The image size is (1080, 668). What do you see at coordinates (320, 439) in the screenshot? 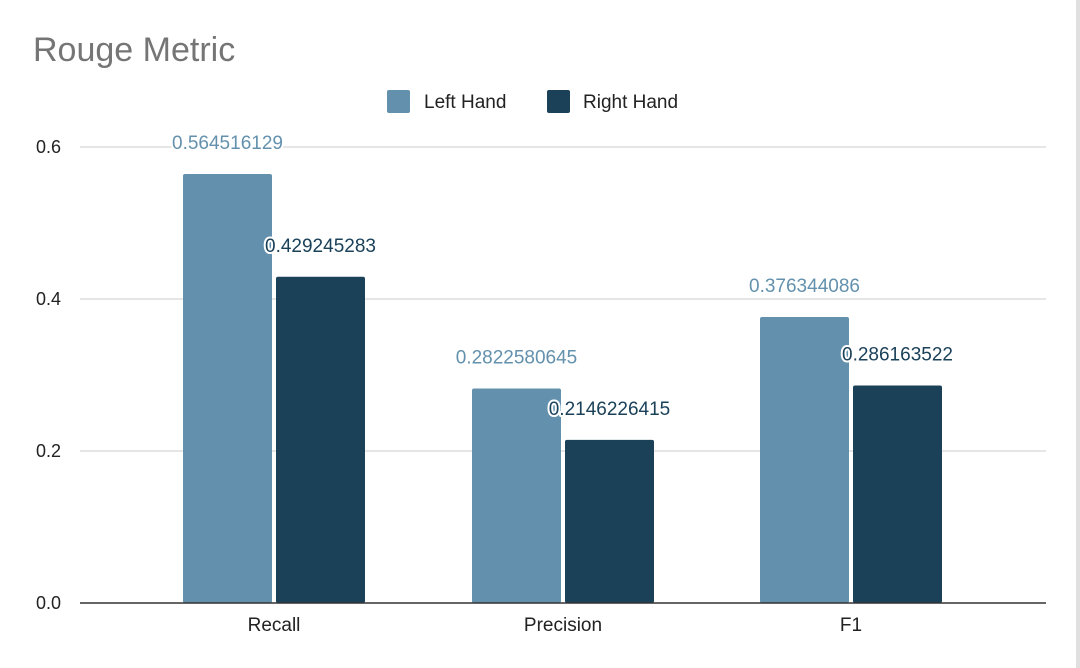
I see `bar-right-hand-recall` at bounding box center [320, 439].